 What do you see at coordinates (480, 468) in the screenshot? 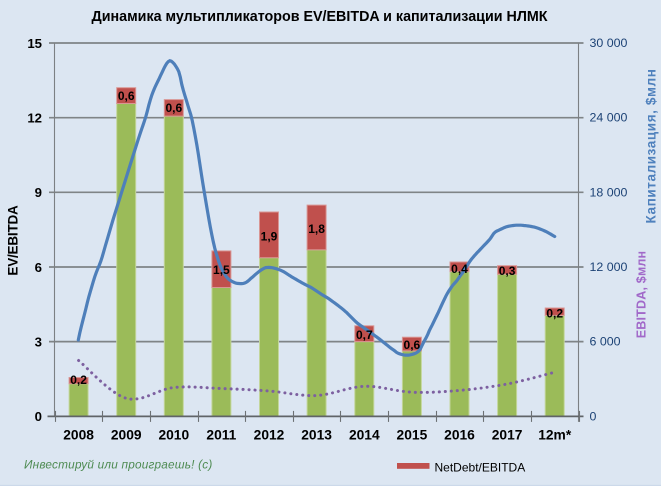
I see `svg-text: NetDebt/EBITDA` at bounding box center [480, 468].